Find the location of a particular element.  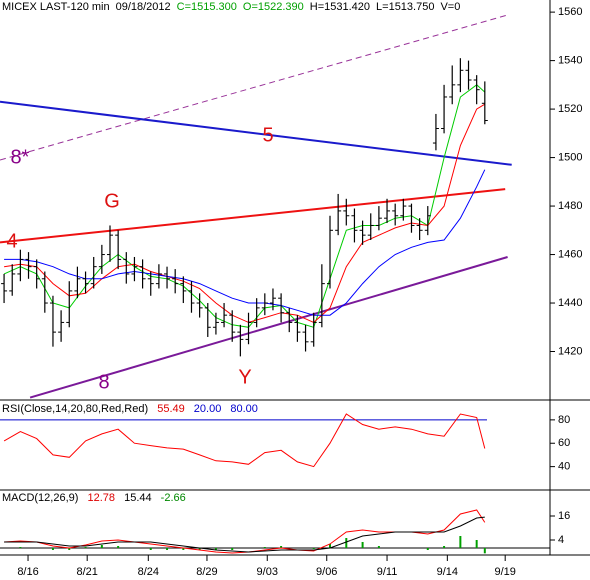

annotation: Y is located at coordinates (244, 377).